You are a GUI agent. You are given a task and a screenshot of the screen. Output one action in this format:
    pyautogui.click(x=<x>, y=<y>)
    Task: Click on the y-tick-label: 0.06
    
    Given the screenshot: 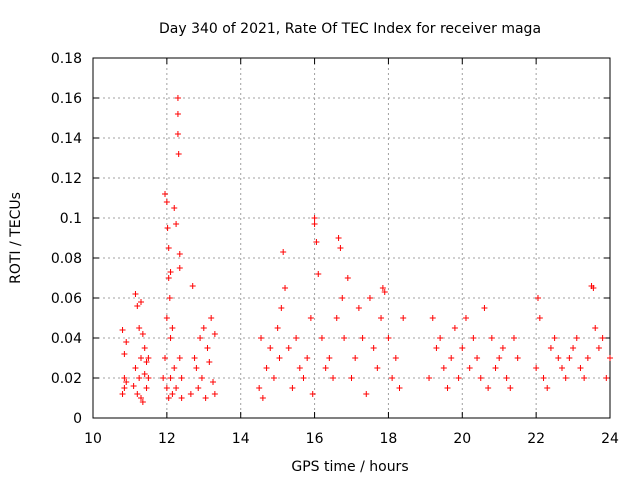 What is the action you would take?
    pyautogui.click(x=66, y=299)
    